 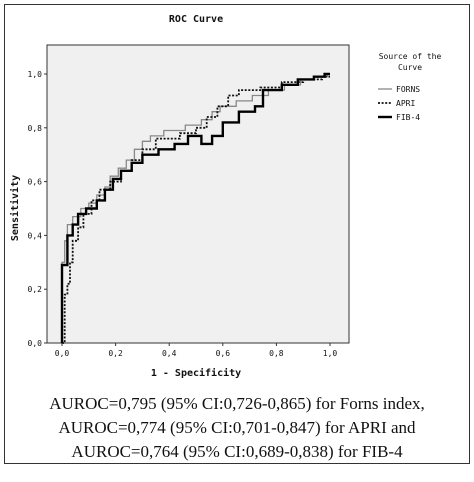 I want to click on legend-title-line2: Curve, so click(x=410, y=67).